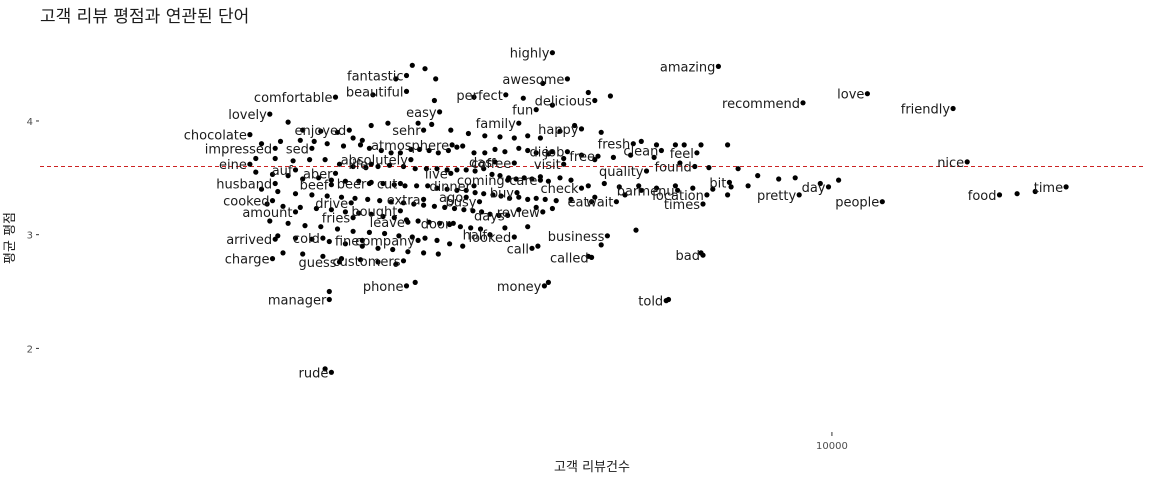  Describe the element at coordinates (421, 113) in the screenshot. I see `word-label: easy` at that location.